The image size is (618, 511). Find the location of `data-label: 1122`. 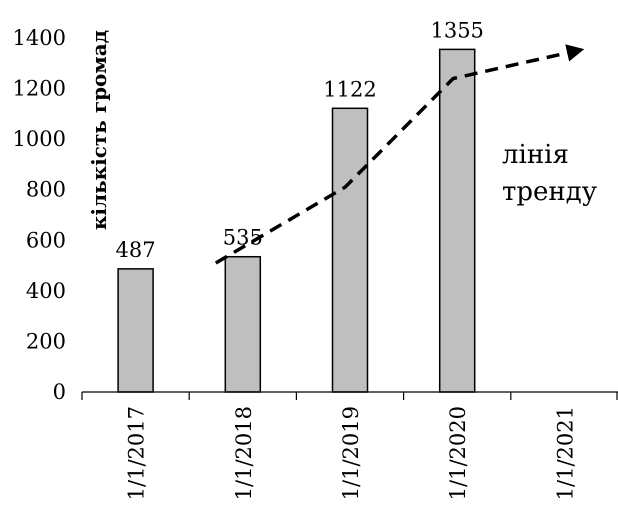

data-label: 1122 is located at coordinates (349, 89).